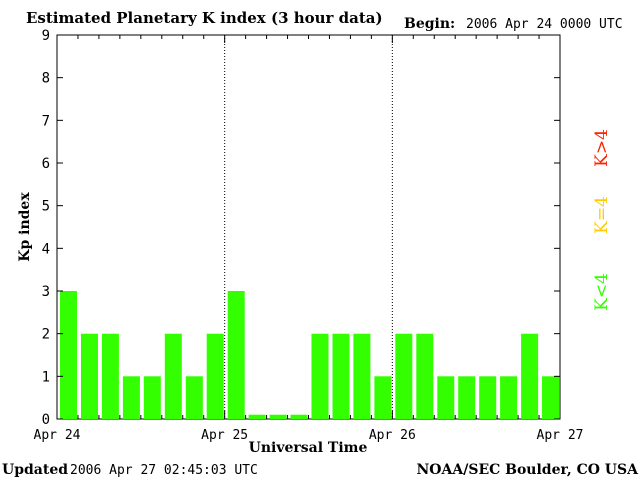 This screenshot has width=640, height=480. What do you see at coordinates (544, 24) in the screenshot?
I see `begin-value: 2006 Apr 24 0000 UTC` at bounding box center [544, 24].